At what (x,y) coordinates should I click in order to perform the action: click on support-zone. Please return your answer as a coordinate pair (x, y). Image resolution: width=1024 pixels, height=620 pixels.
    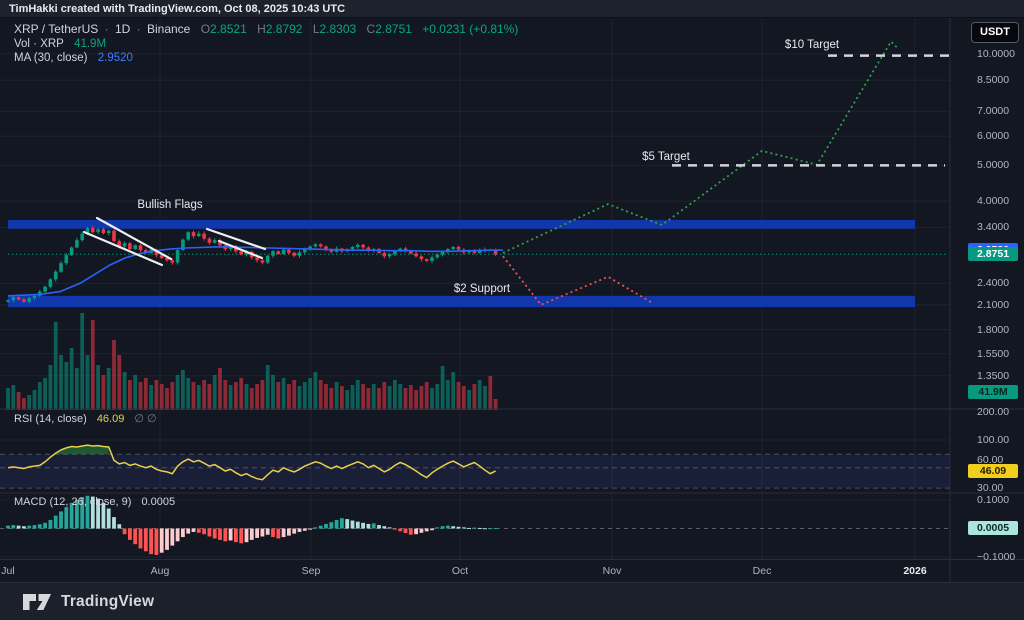
    Looking at the image, I should click on (461, 301).